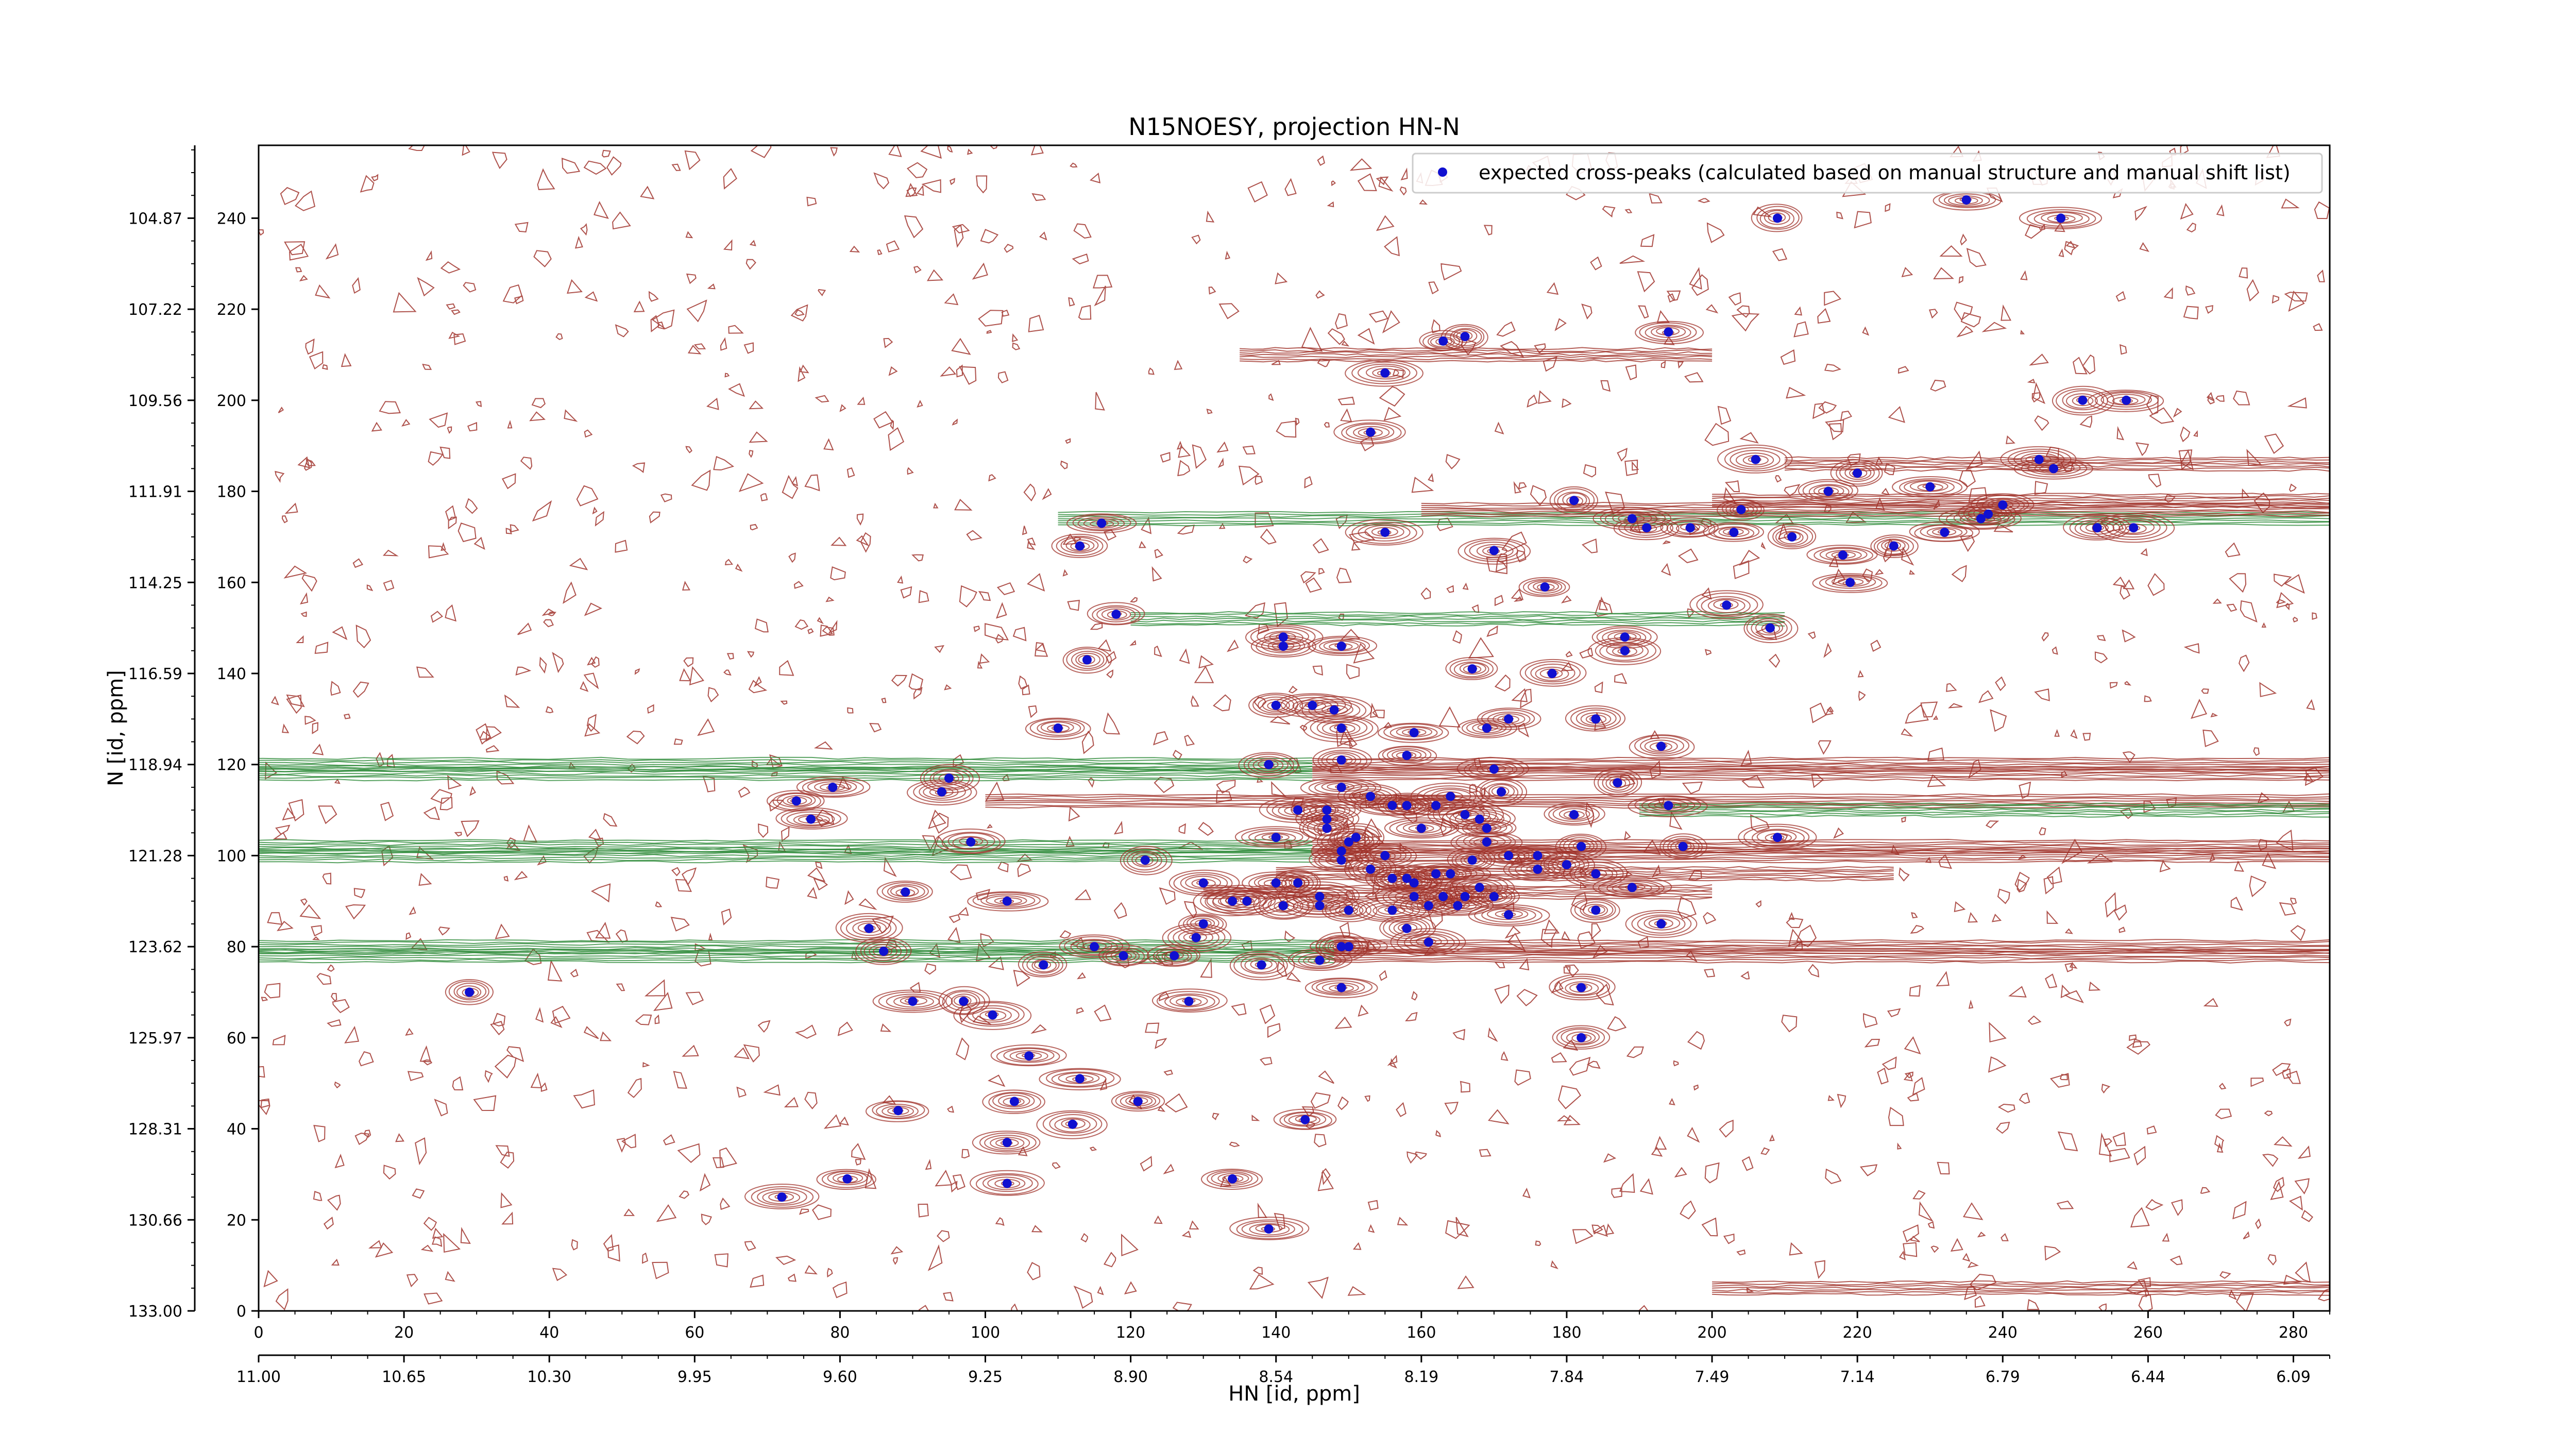 The image size is (2576, 1449). What do you see at coordinates (1442, 172) in the screenshot?
I see `legend-marker` at bounding box center [1442, 172].